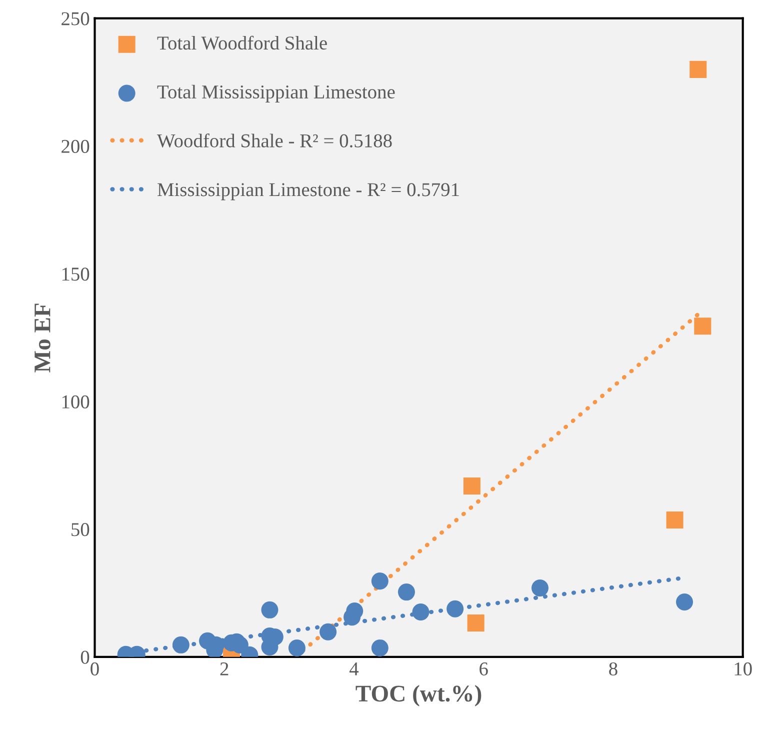  I want to click on y-tick-label: 250, so click(76, 19).